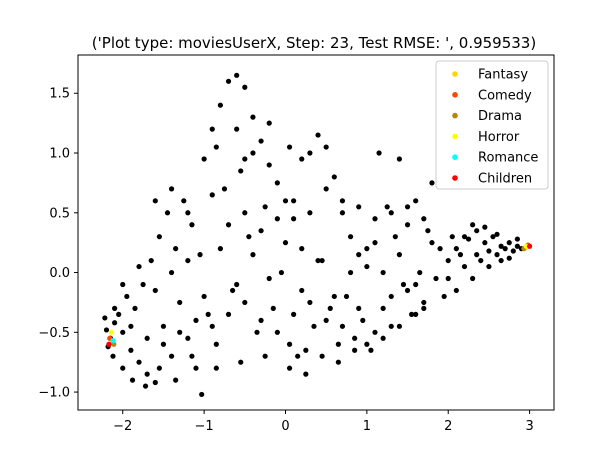 The width and height of the screenshot is (614, 460). What do you see at coordinates (499, 137) in the screenshot?
I see `legend-label: Horror` at bounding box center [499, 137].